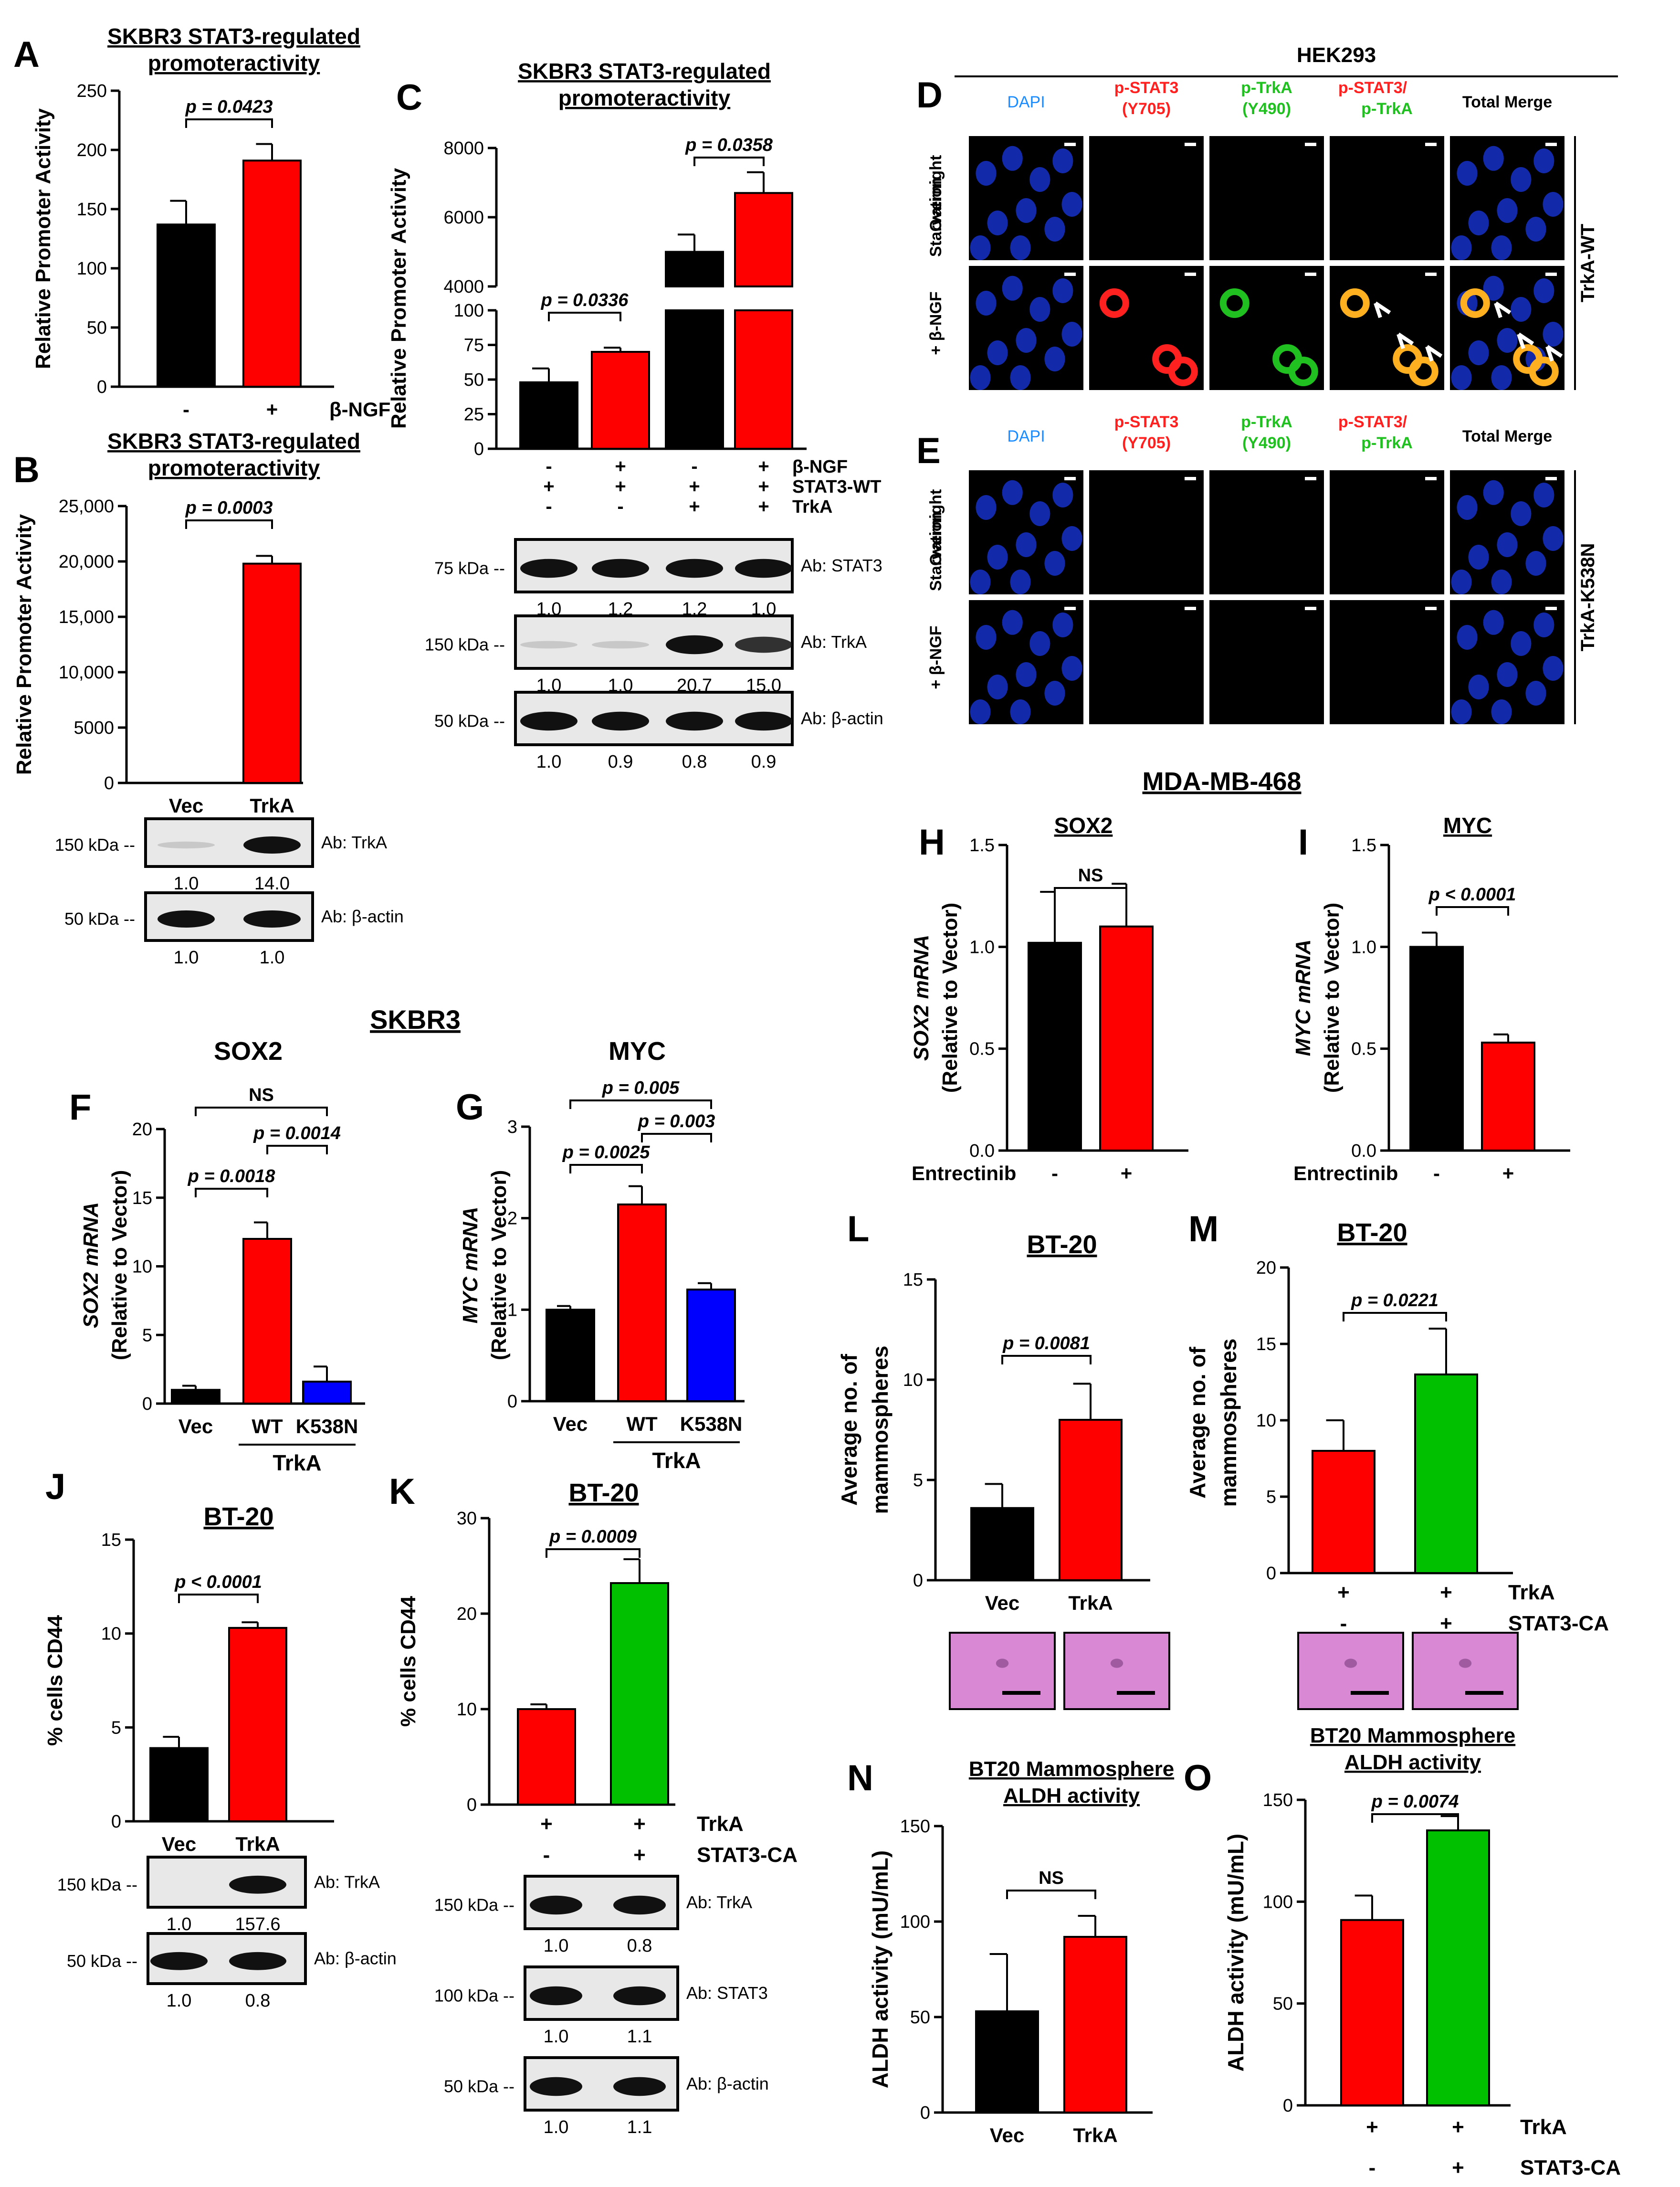 This screenshot has width=1680, height=2187. Describe the element at coordinates (812, 507) in the screenshot. I see `condition-label: TrkA` at that location.